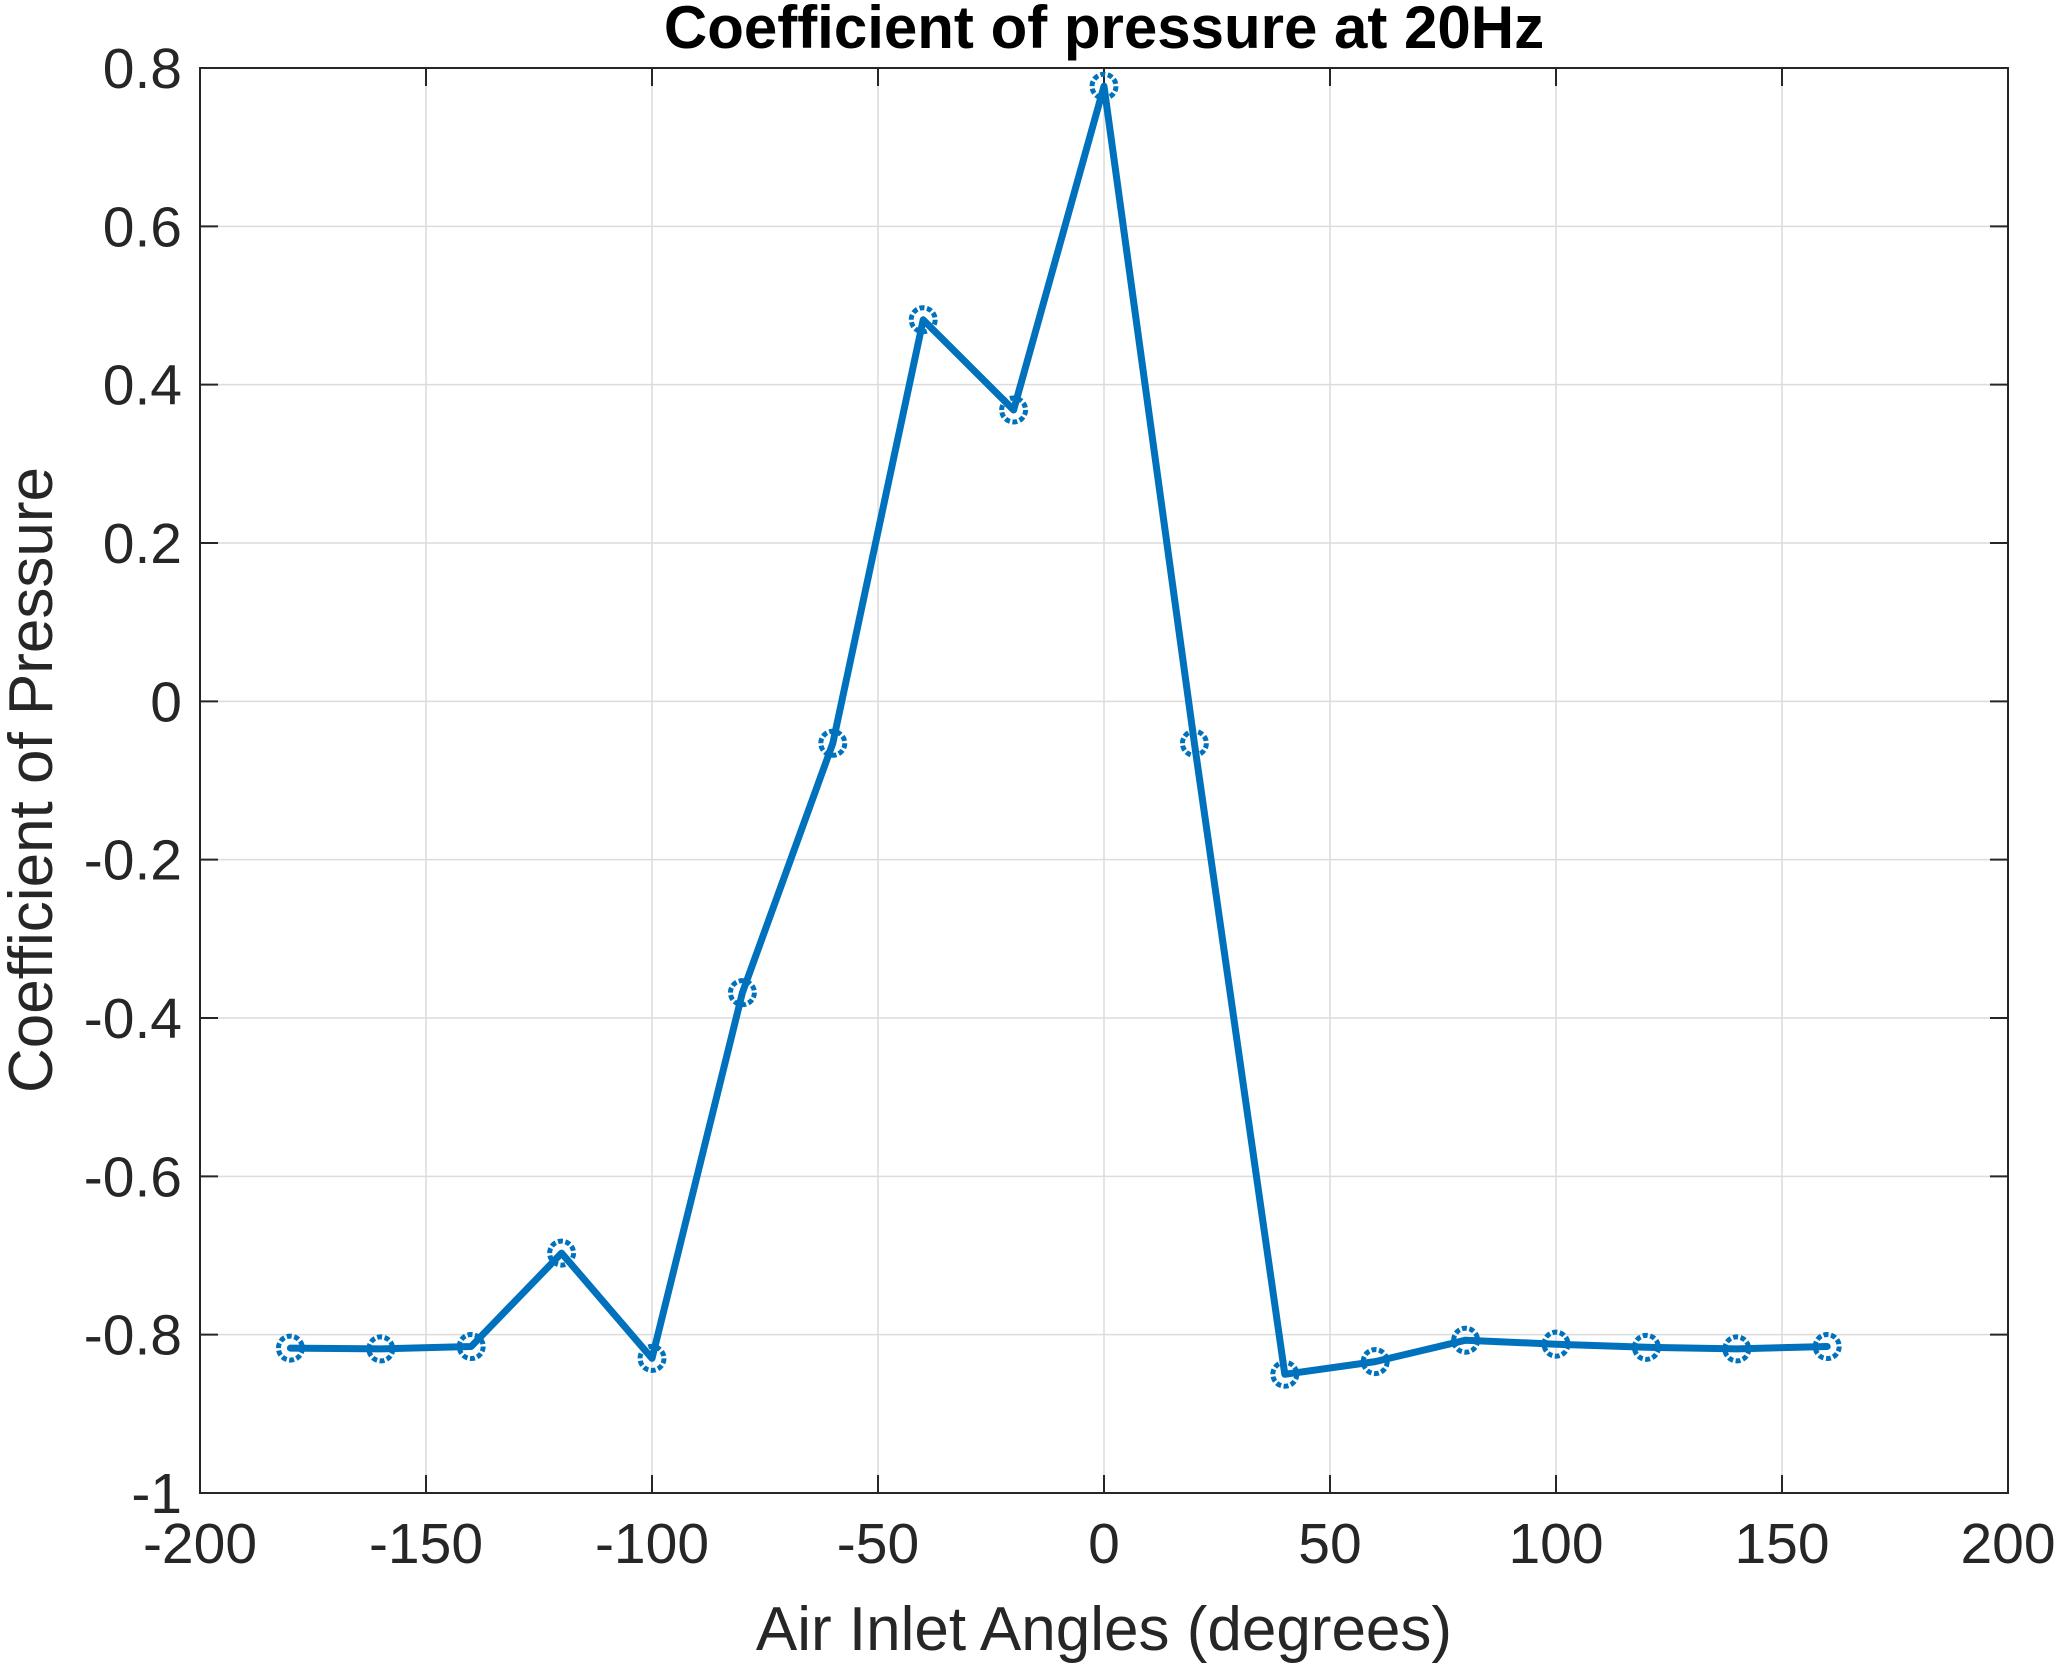  What do you see at coordinates (133, 1019) in the screenshot?
I see `y-tick-label: -0.4` at bounding box center [133, 1019].